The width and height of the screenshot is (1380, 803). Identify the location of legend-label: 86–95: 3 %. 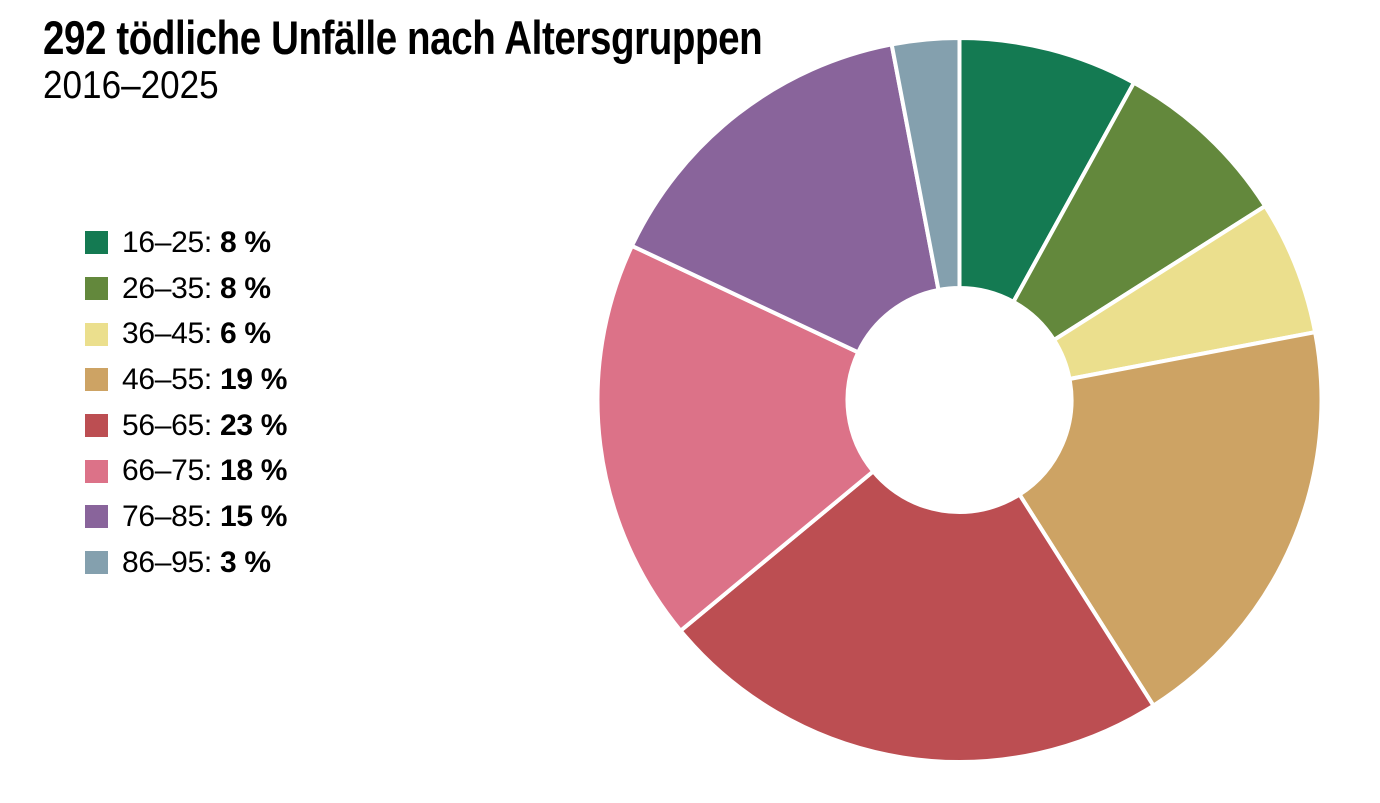
(196, 563).